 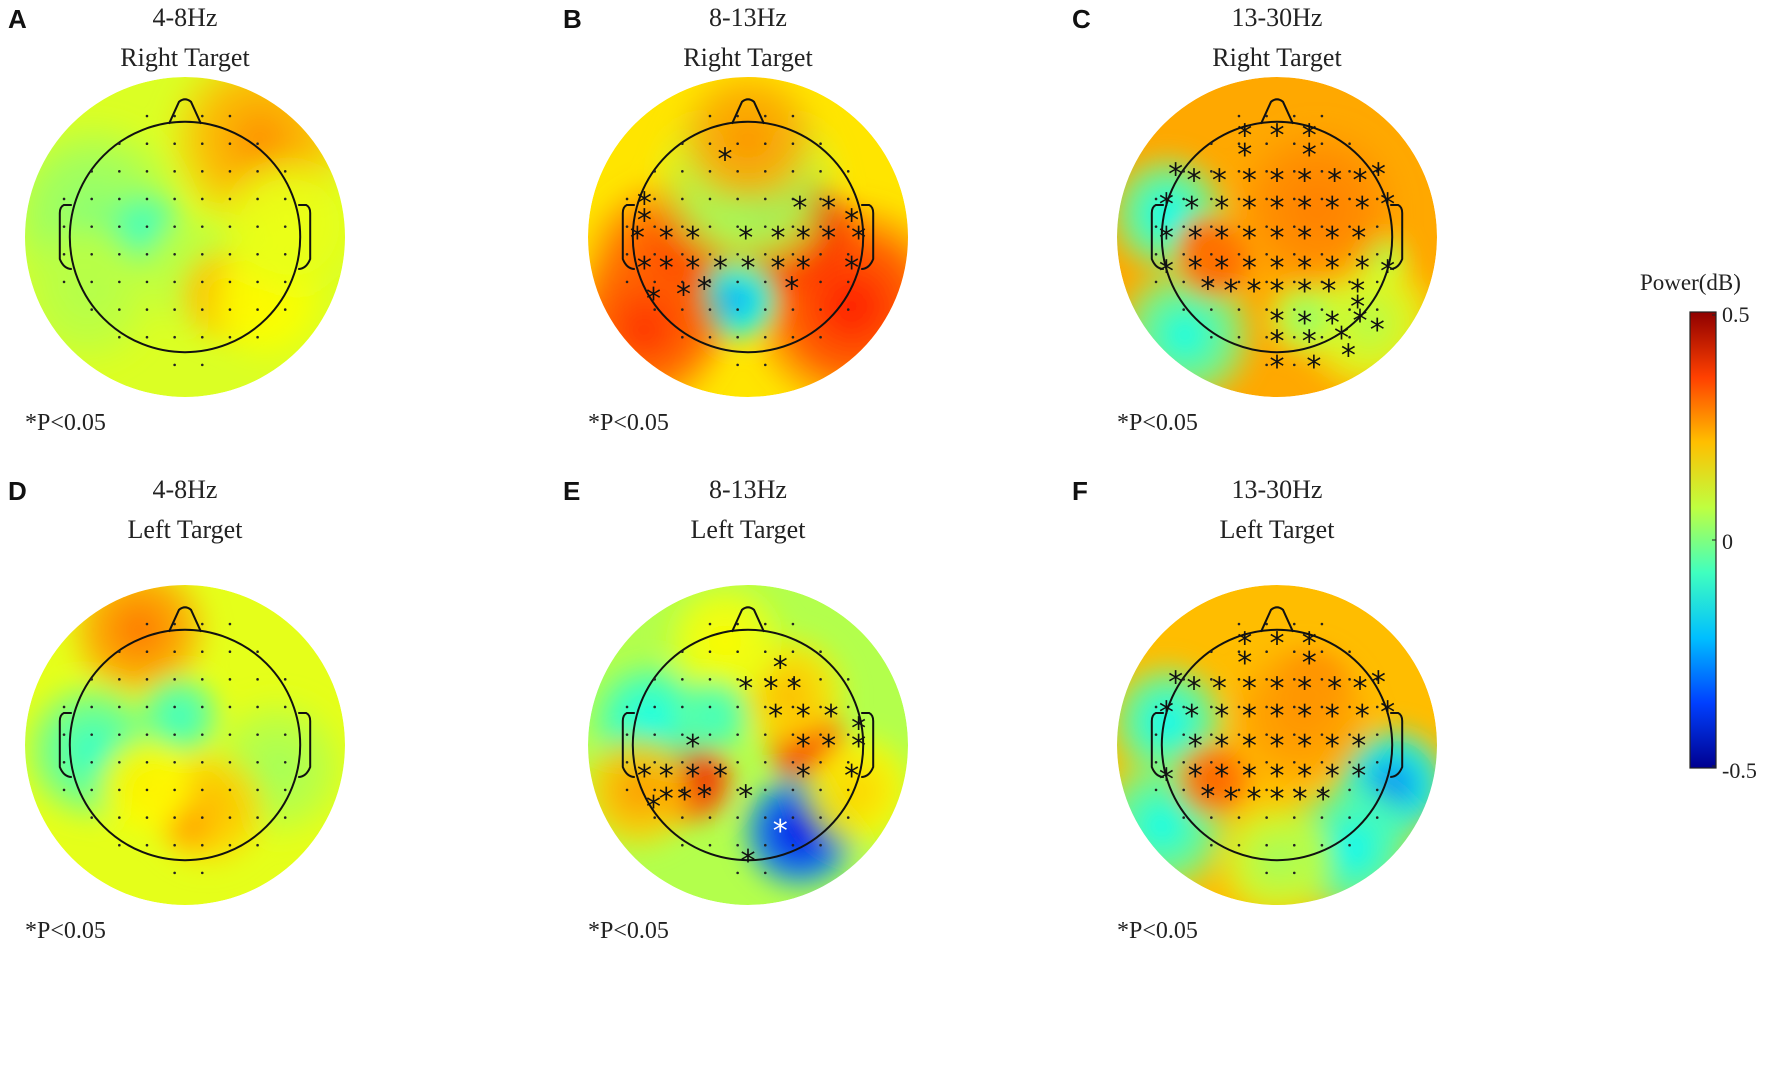 I want to click on panel-letter: C, so click(x=1081, y=19).